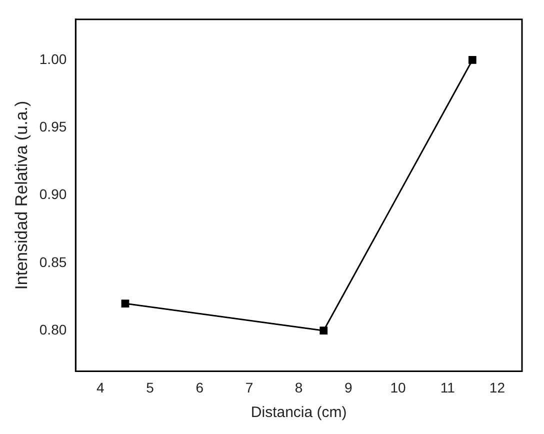 This screenshot has width=544, height=434. What do you see at coordinates (398, 387) in the screenshot?
I see `x-tick-label: 10` at bounding box center [398, 387].